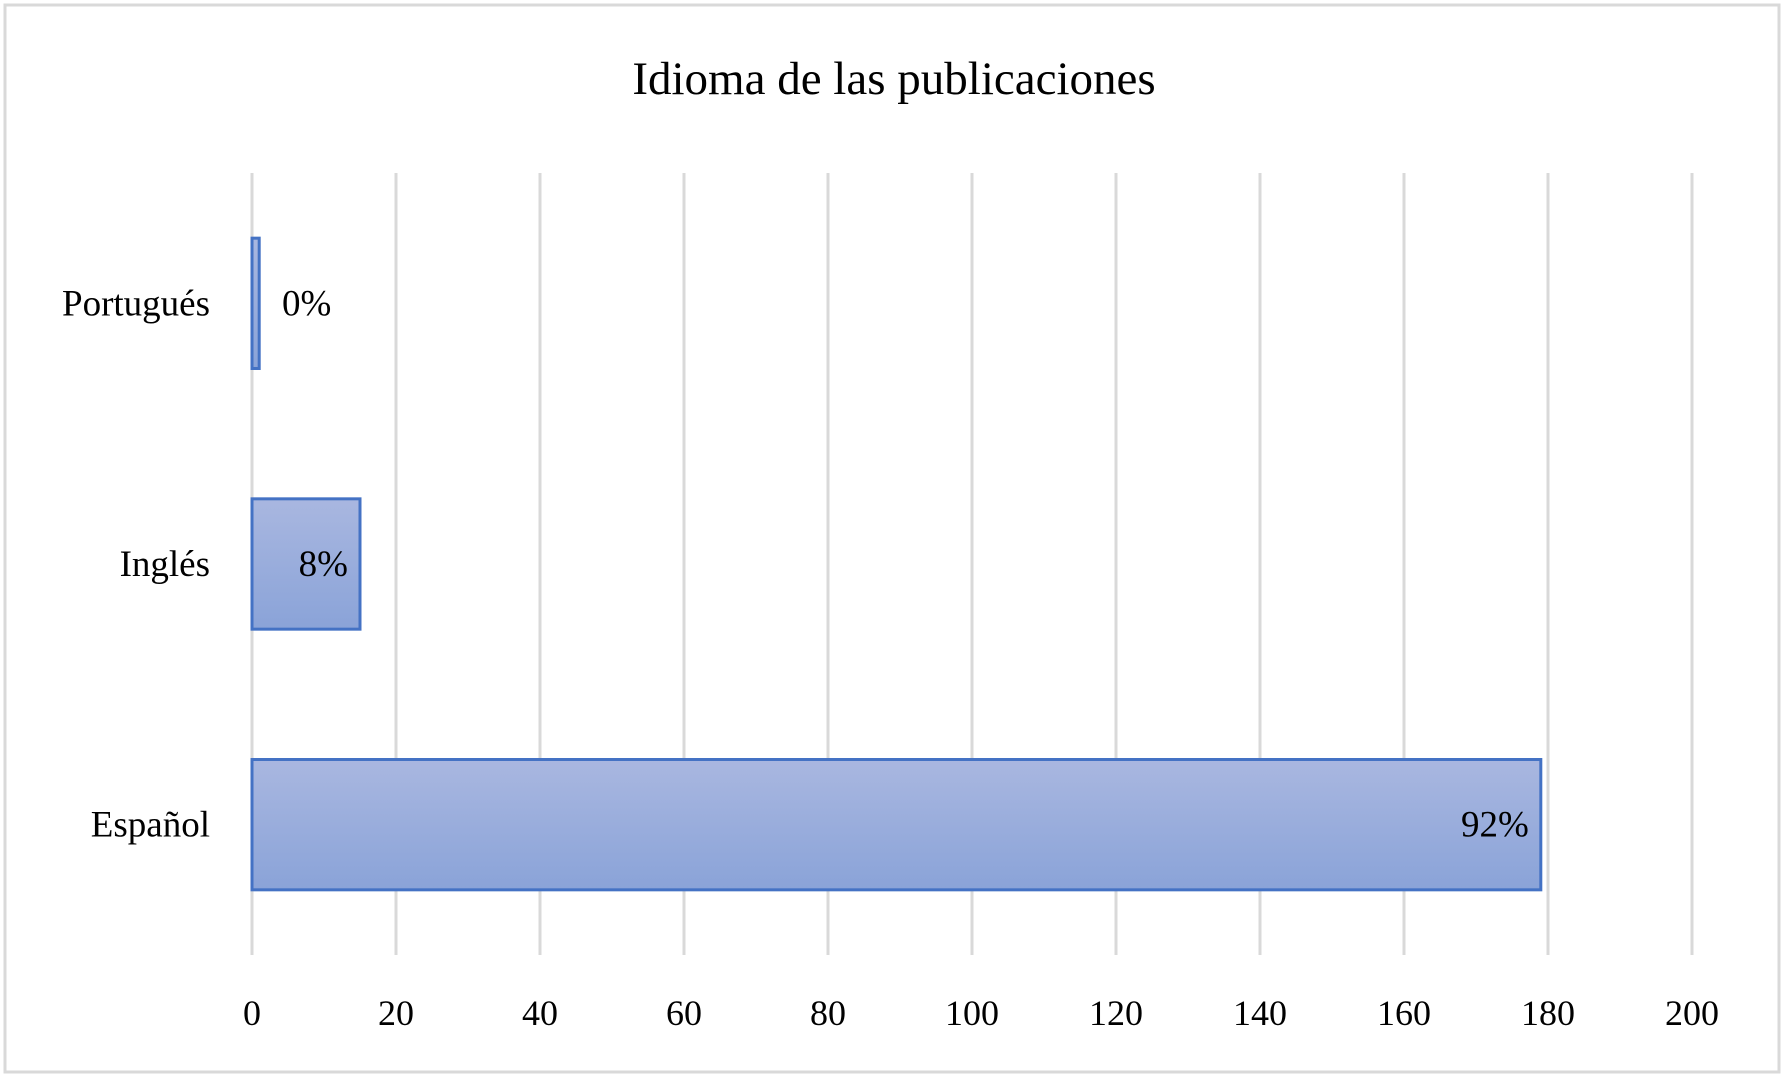 The width and height of the screenshot is (1788, 1083). I want to click on x-tick-label: 120, so click(1116, 1013).